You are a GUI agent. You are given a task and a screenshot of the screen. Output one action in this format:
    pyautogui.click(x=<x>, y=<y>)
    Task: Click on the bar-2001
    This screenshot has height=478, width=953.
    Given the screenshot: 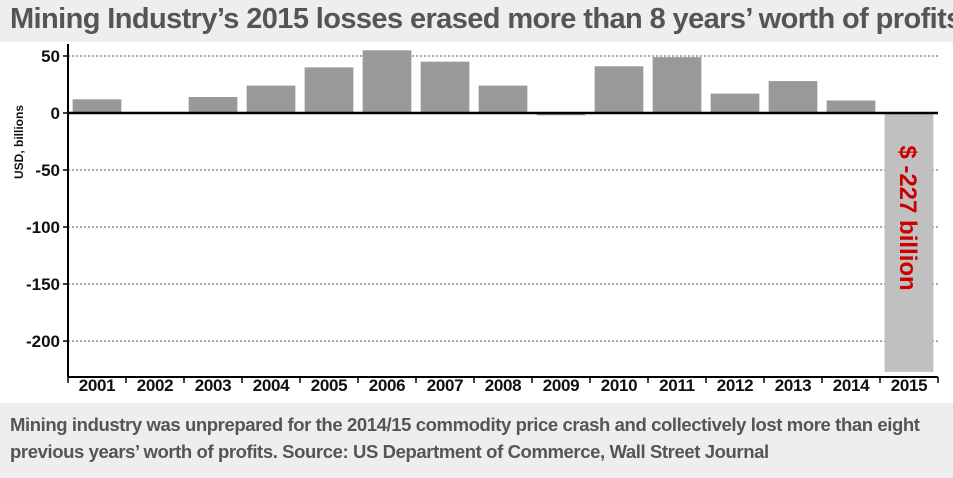 What is the action you would take?
    pyautogui.click(x=97, y=106)
    